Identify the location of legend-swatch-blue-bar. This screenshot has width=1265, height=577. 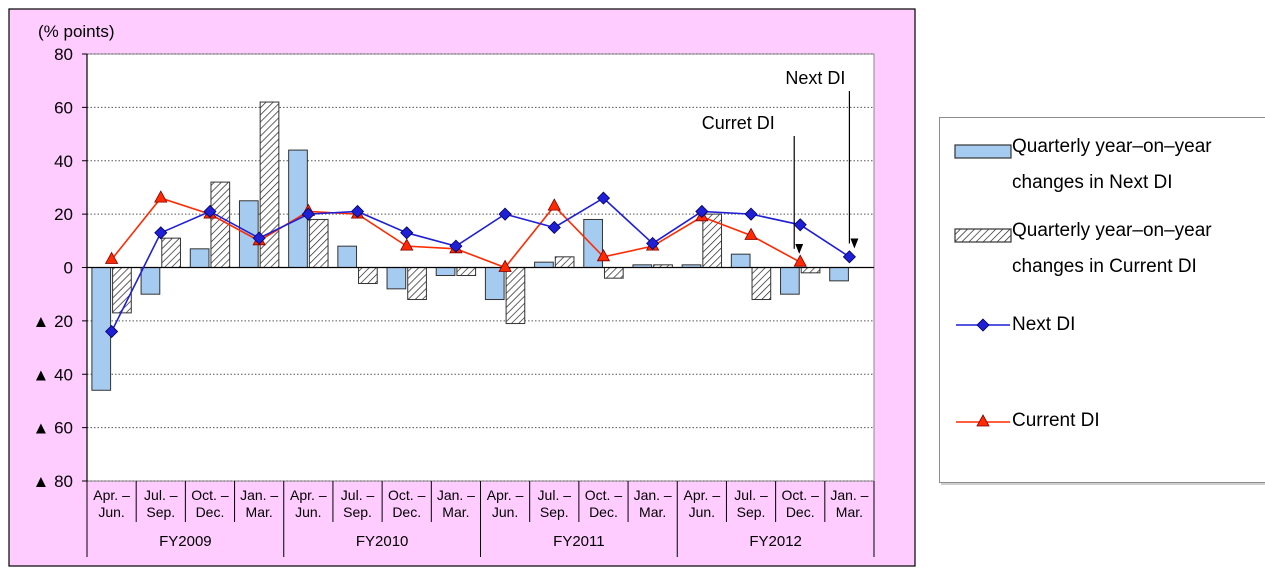
(983, 151).